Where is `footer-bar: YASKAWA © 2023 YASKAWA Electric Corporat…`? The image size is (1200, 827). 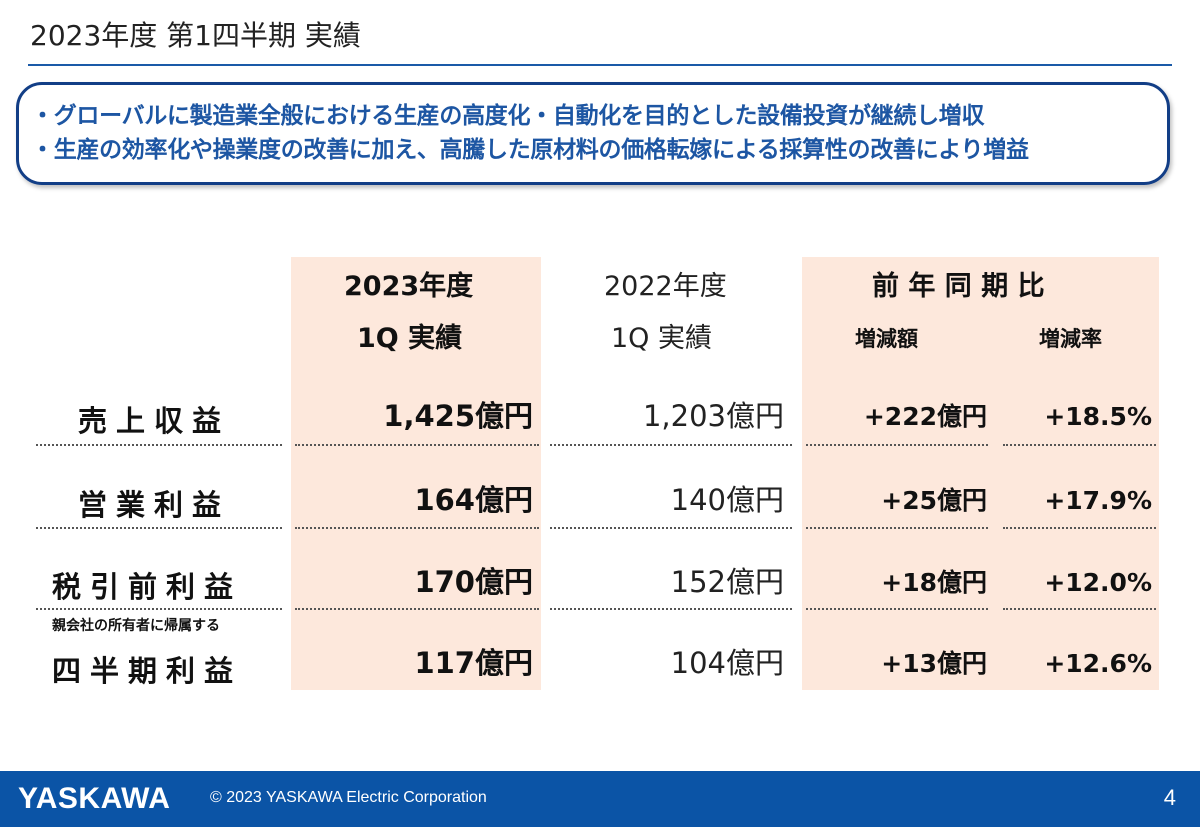 footer-bar: YASKAWA © 2023 YASKAWA Electric Corporat… is located at coordinates (600, 799).